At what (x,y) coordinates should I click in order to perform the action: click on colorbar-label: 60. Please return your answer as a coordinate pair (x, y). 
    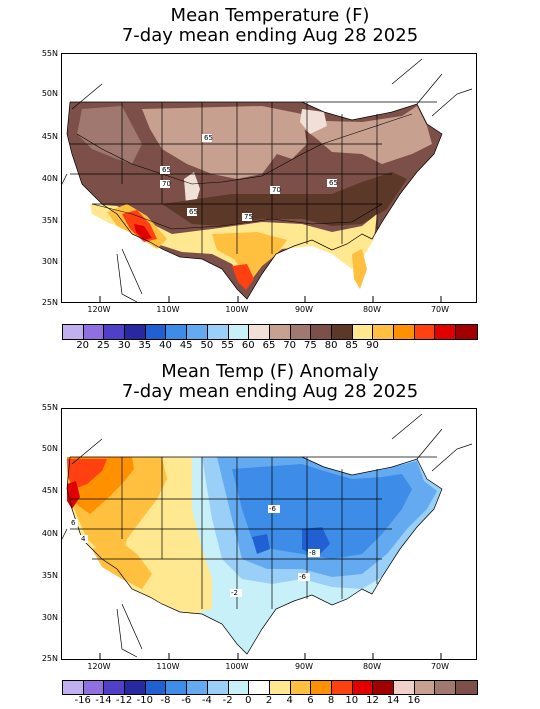
    Looking at the image, I should click on (248, 345).